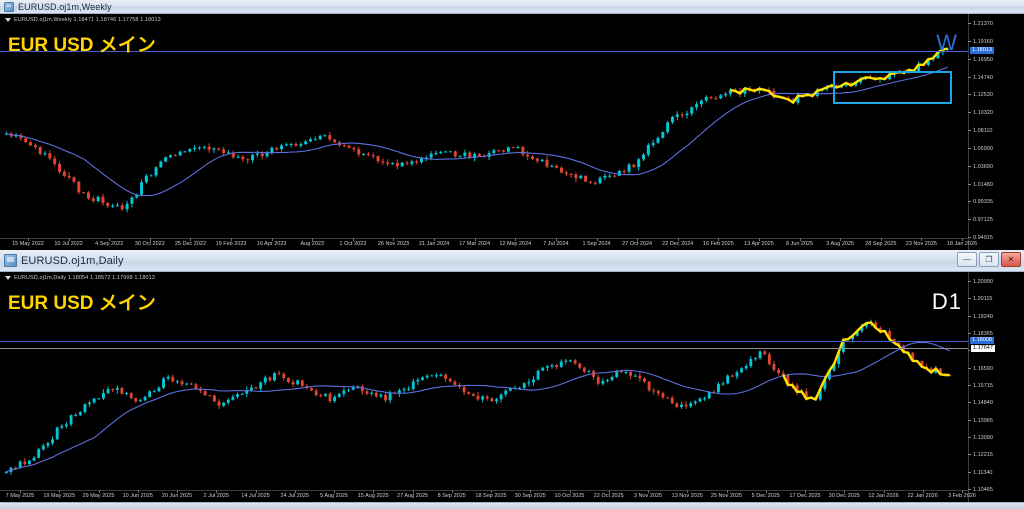 This screenshot has width=1024, height=509. I want to click on price-tick: 1.14740, so click(980, 78).